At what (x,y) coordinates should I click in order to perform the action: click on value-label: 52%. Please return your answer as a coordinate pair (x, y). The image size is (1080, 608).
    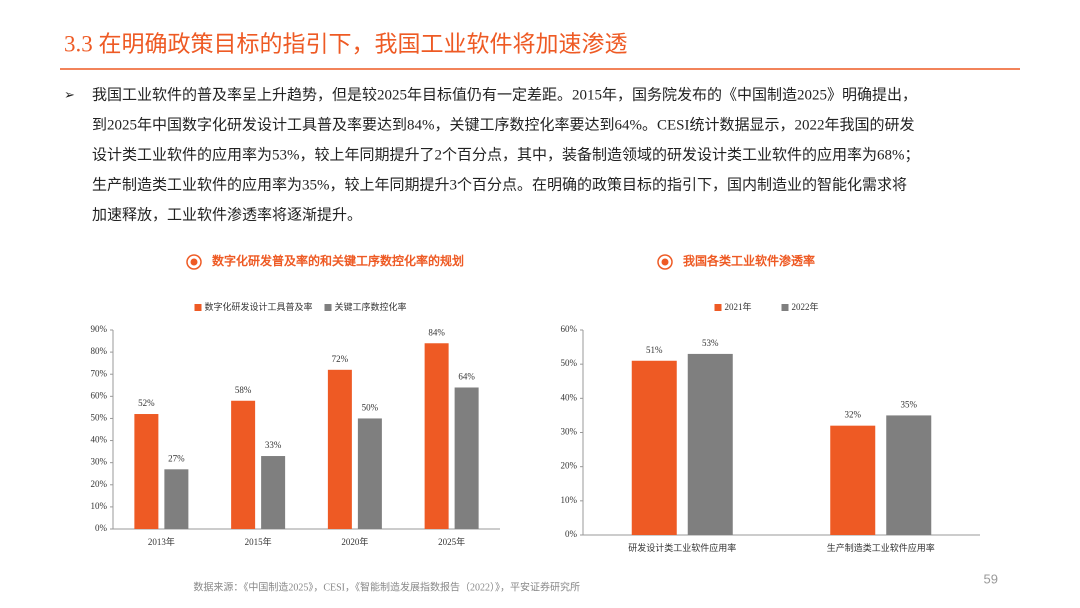
    Looking at the image, I should click on (146, 403).